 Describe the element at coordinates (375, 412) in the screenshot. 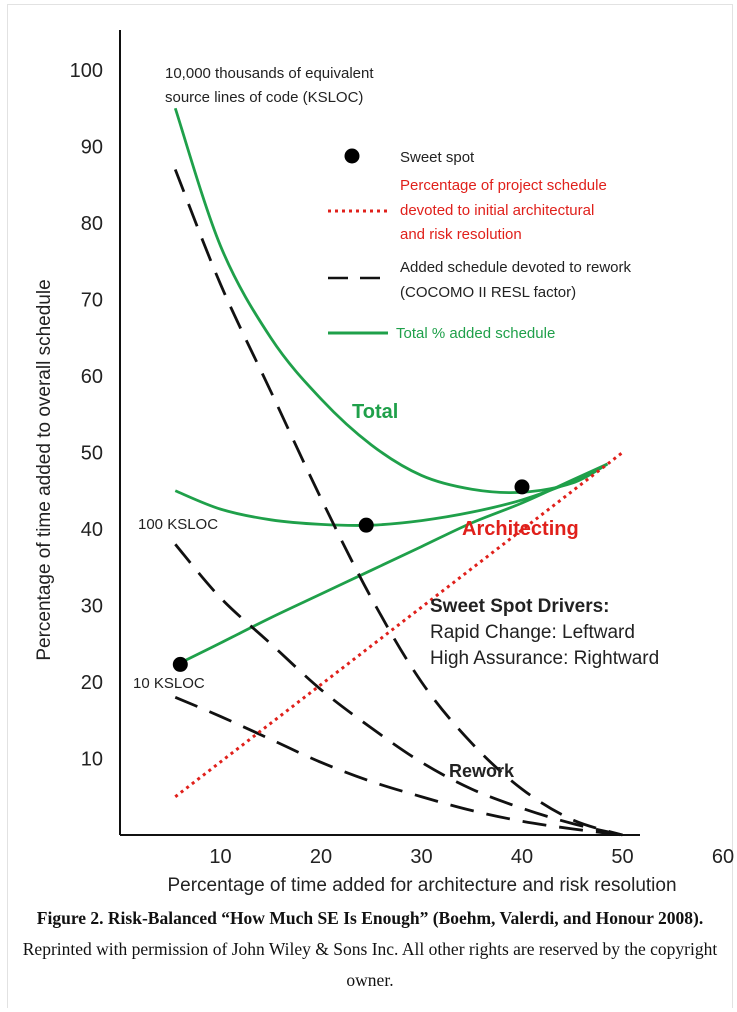

I see `annotation-total: Total` at that location.